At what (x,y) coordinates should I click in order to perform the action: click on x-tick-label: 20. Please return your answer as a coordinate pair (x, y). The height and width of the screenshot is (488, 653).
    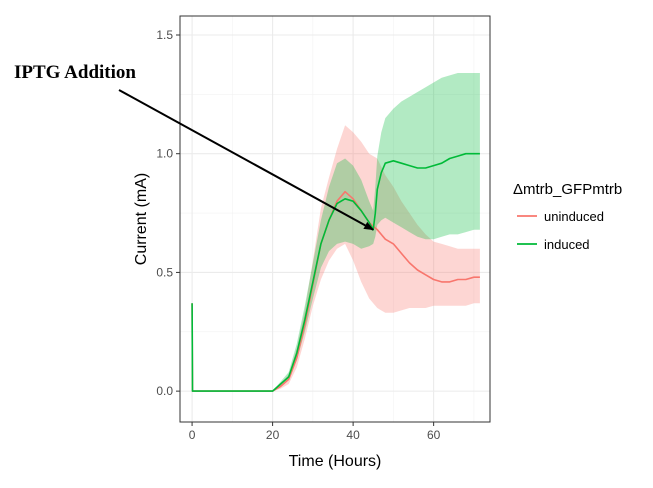
    Looking at the image, I should click on (273, 435).